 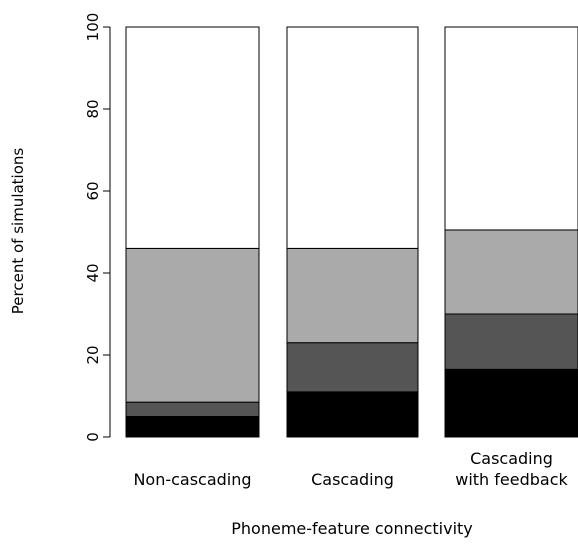 I want to click on y-tick-label: 0, so click(x=93, y=437).